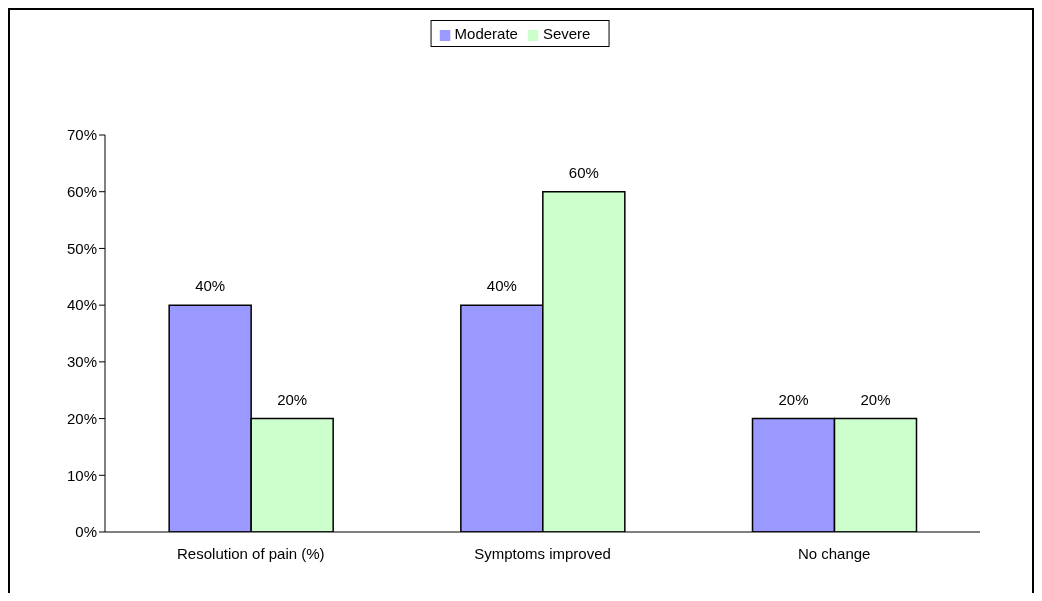  Describe the element at coordinates (81, 418) in the screenshot. I see `y-tick-label: 20%` at that location.